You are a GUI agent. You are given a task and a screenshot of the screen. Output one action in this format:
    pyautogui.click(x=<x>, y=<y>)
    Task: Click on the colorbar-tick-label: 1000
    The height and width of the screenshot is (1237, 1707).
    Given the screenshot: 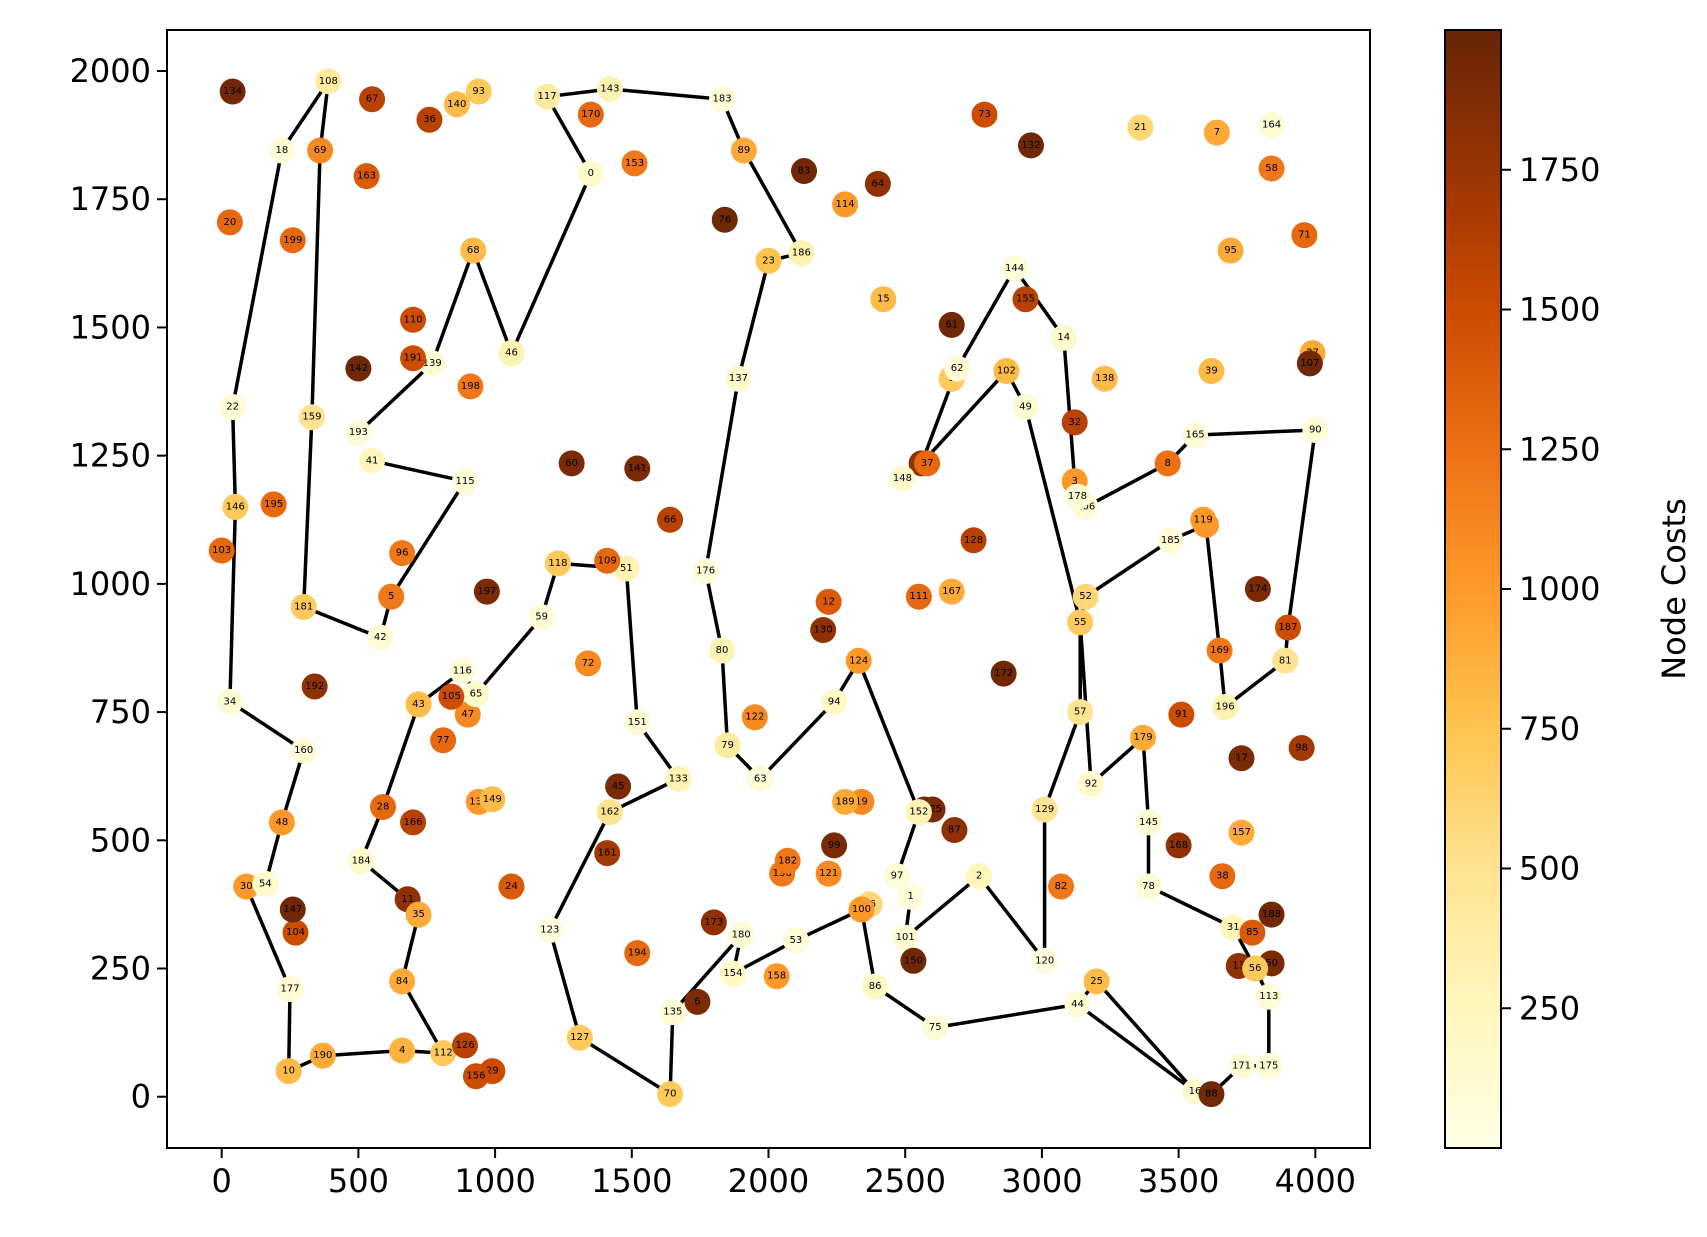 What is the action you would take?
    pyautogui.click(x=1559, y=589)
    